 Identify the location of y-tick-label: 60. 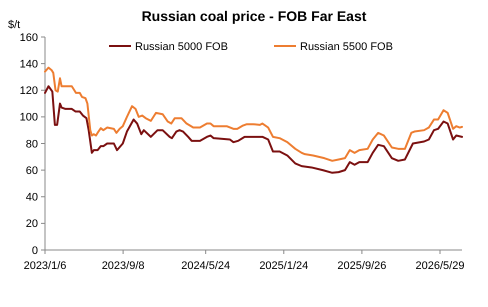
(32, 170).